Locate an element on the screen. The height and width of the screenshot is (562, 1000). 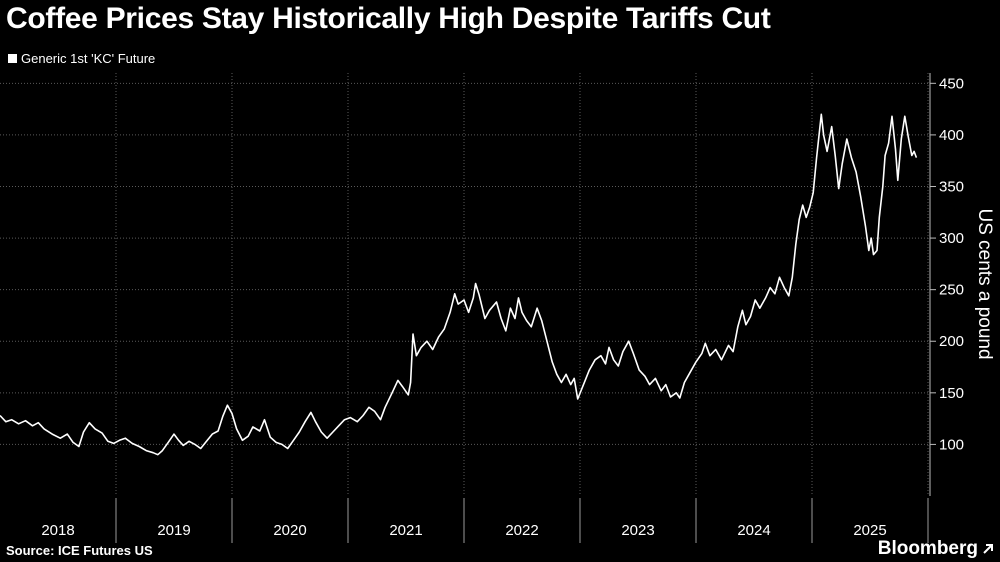
x-tick-label-2023: 2023 is located at coordinates (637, 530).